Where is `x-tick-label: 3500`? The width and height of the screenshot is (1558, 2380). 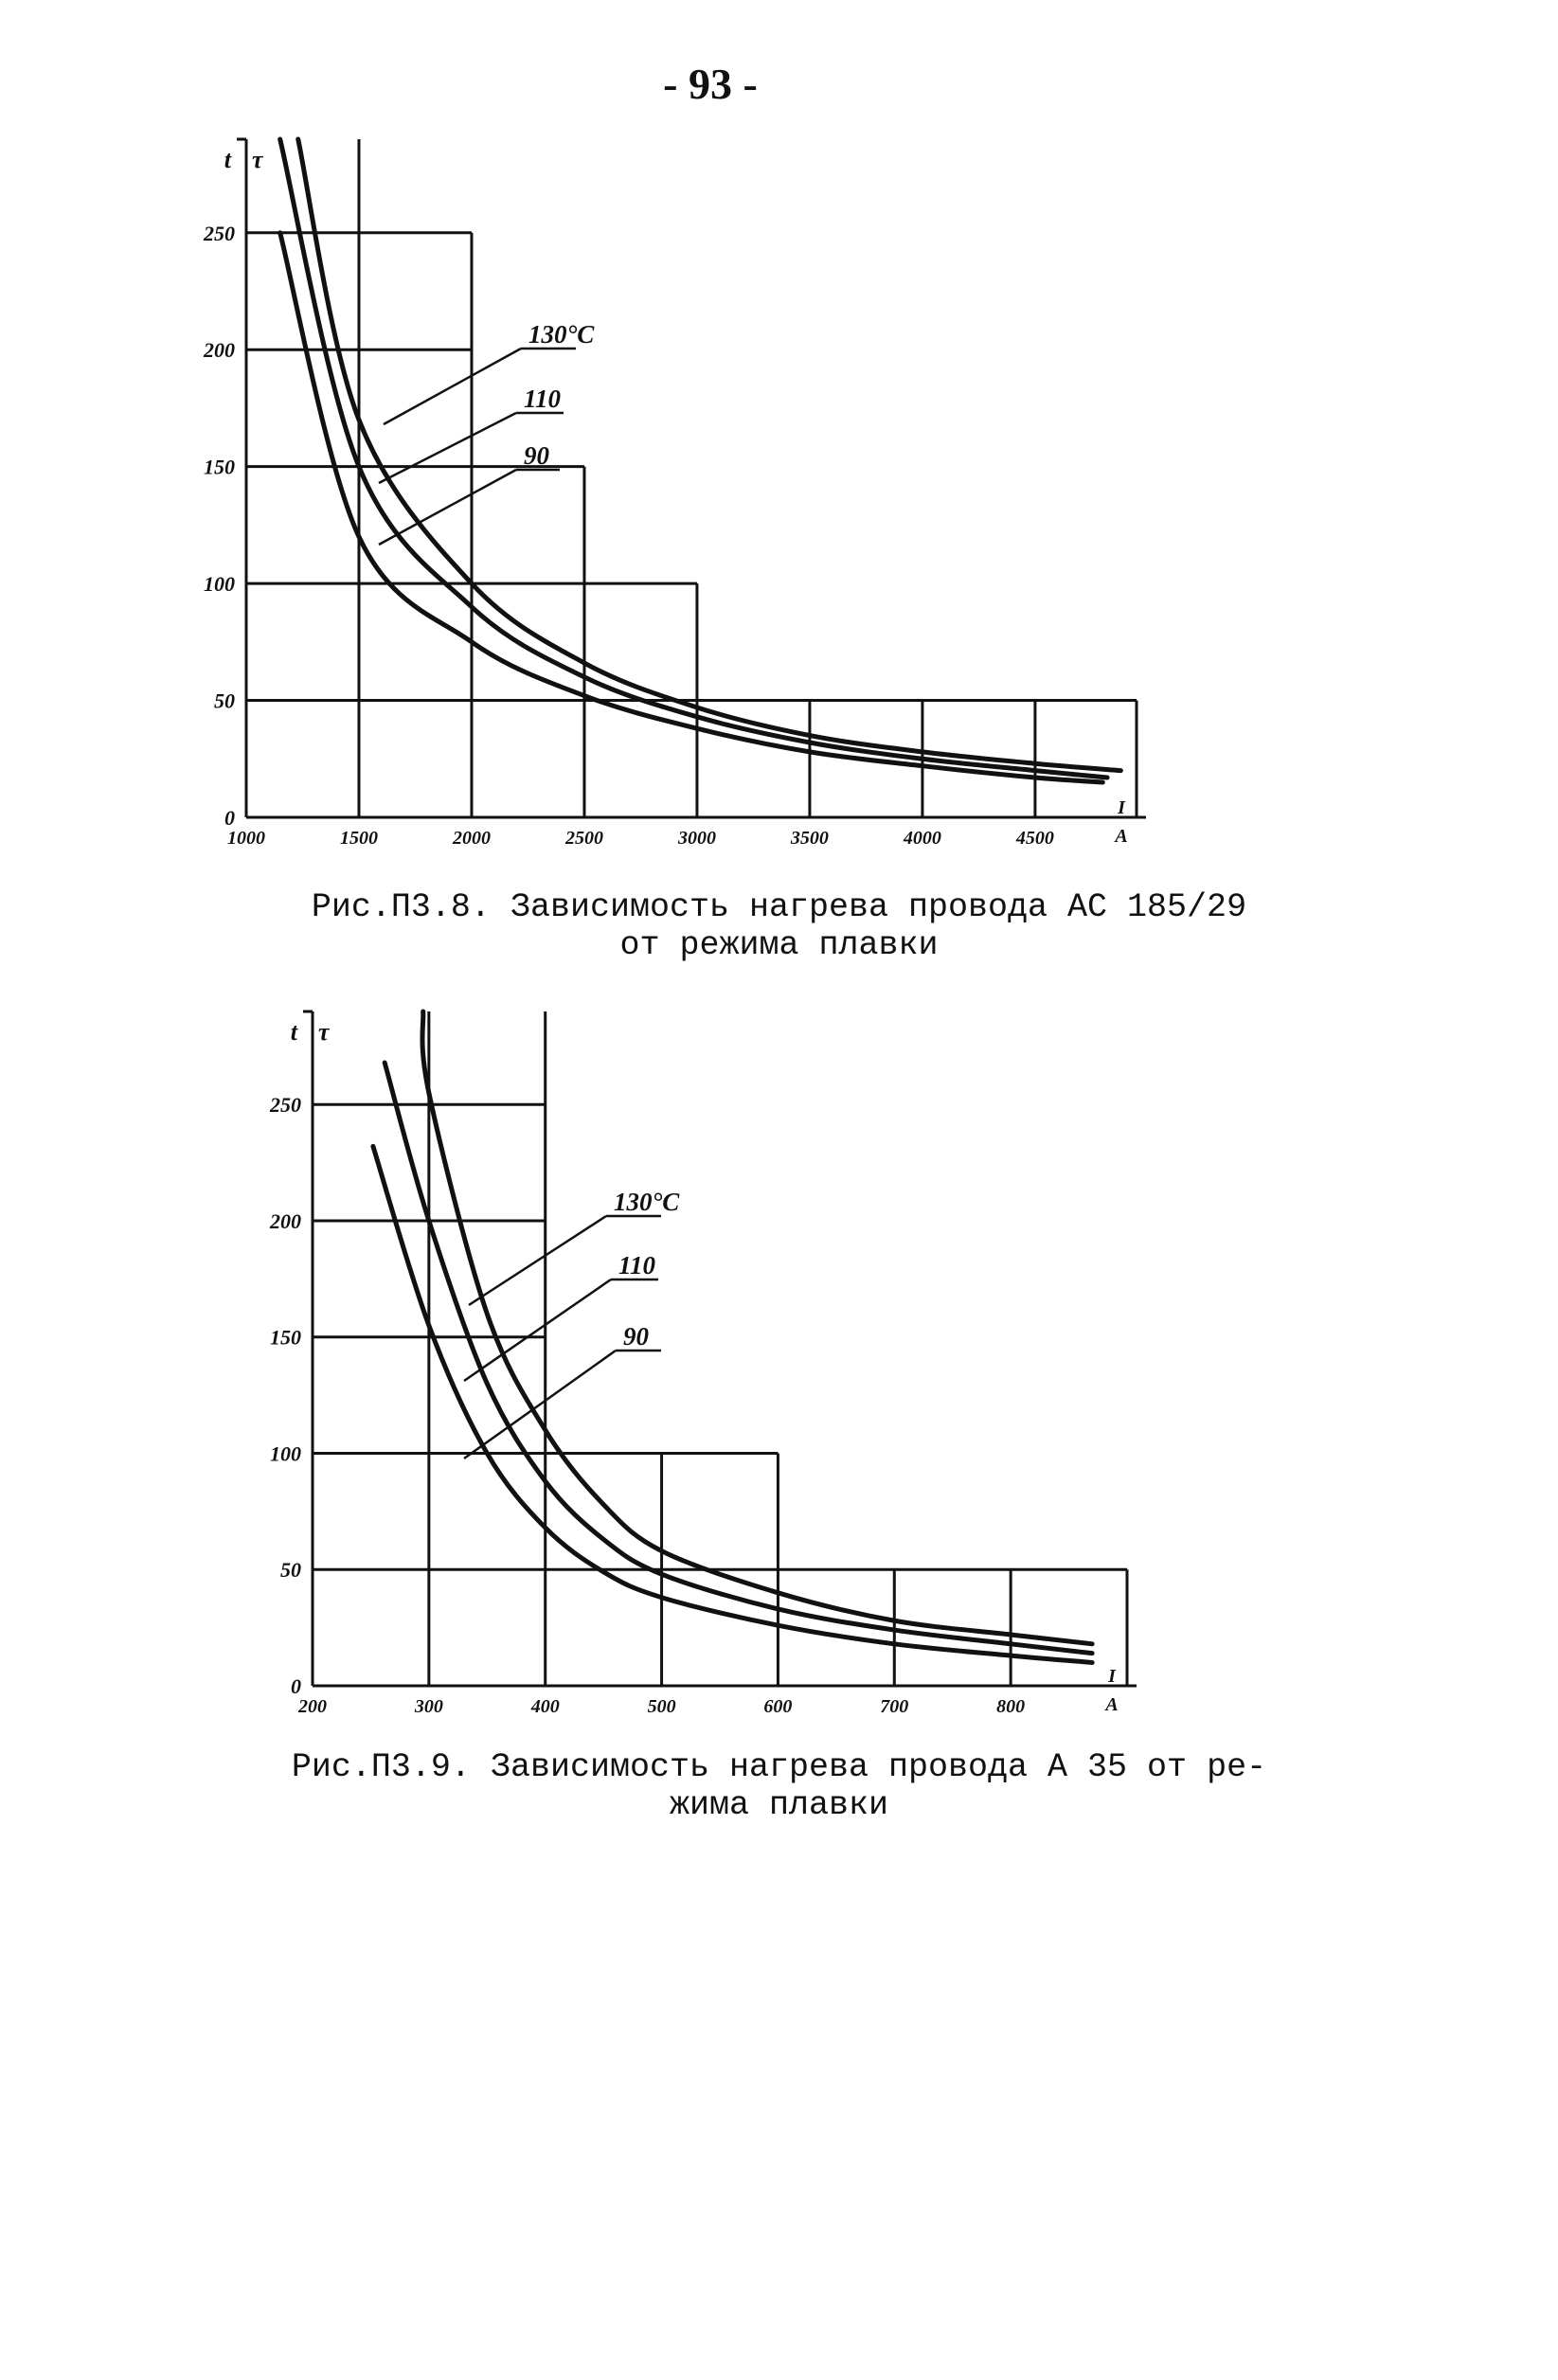 x-tick-label: 3500 is located at coordinates (809, 838).